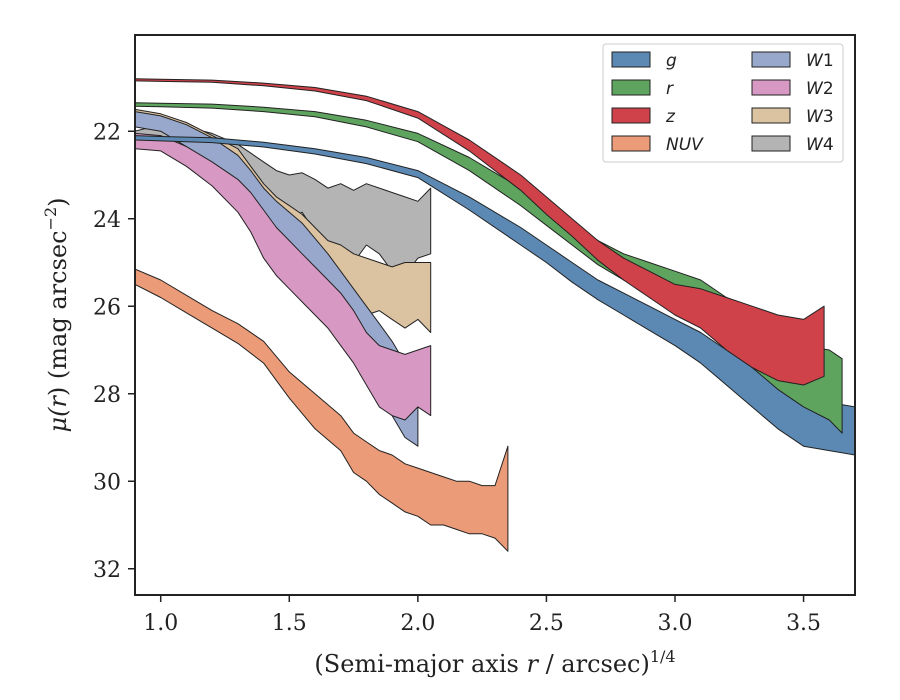 The width and height of the screenshot is (900, 700). I want to click on legend-swatch-z, so click(631, 115).